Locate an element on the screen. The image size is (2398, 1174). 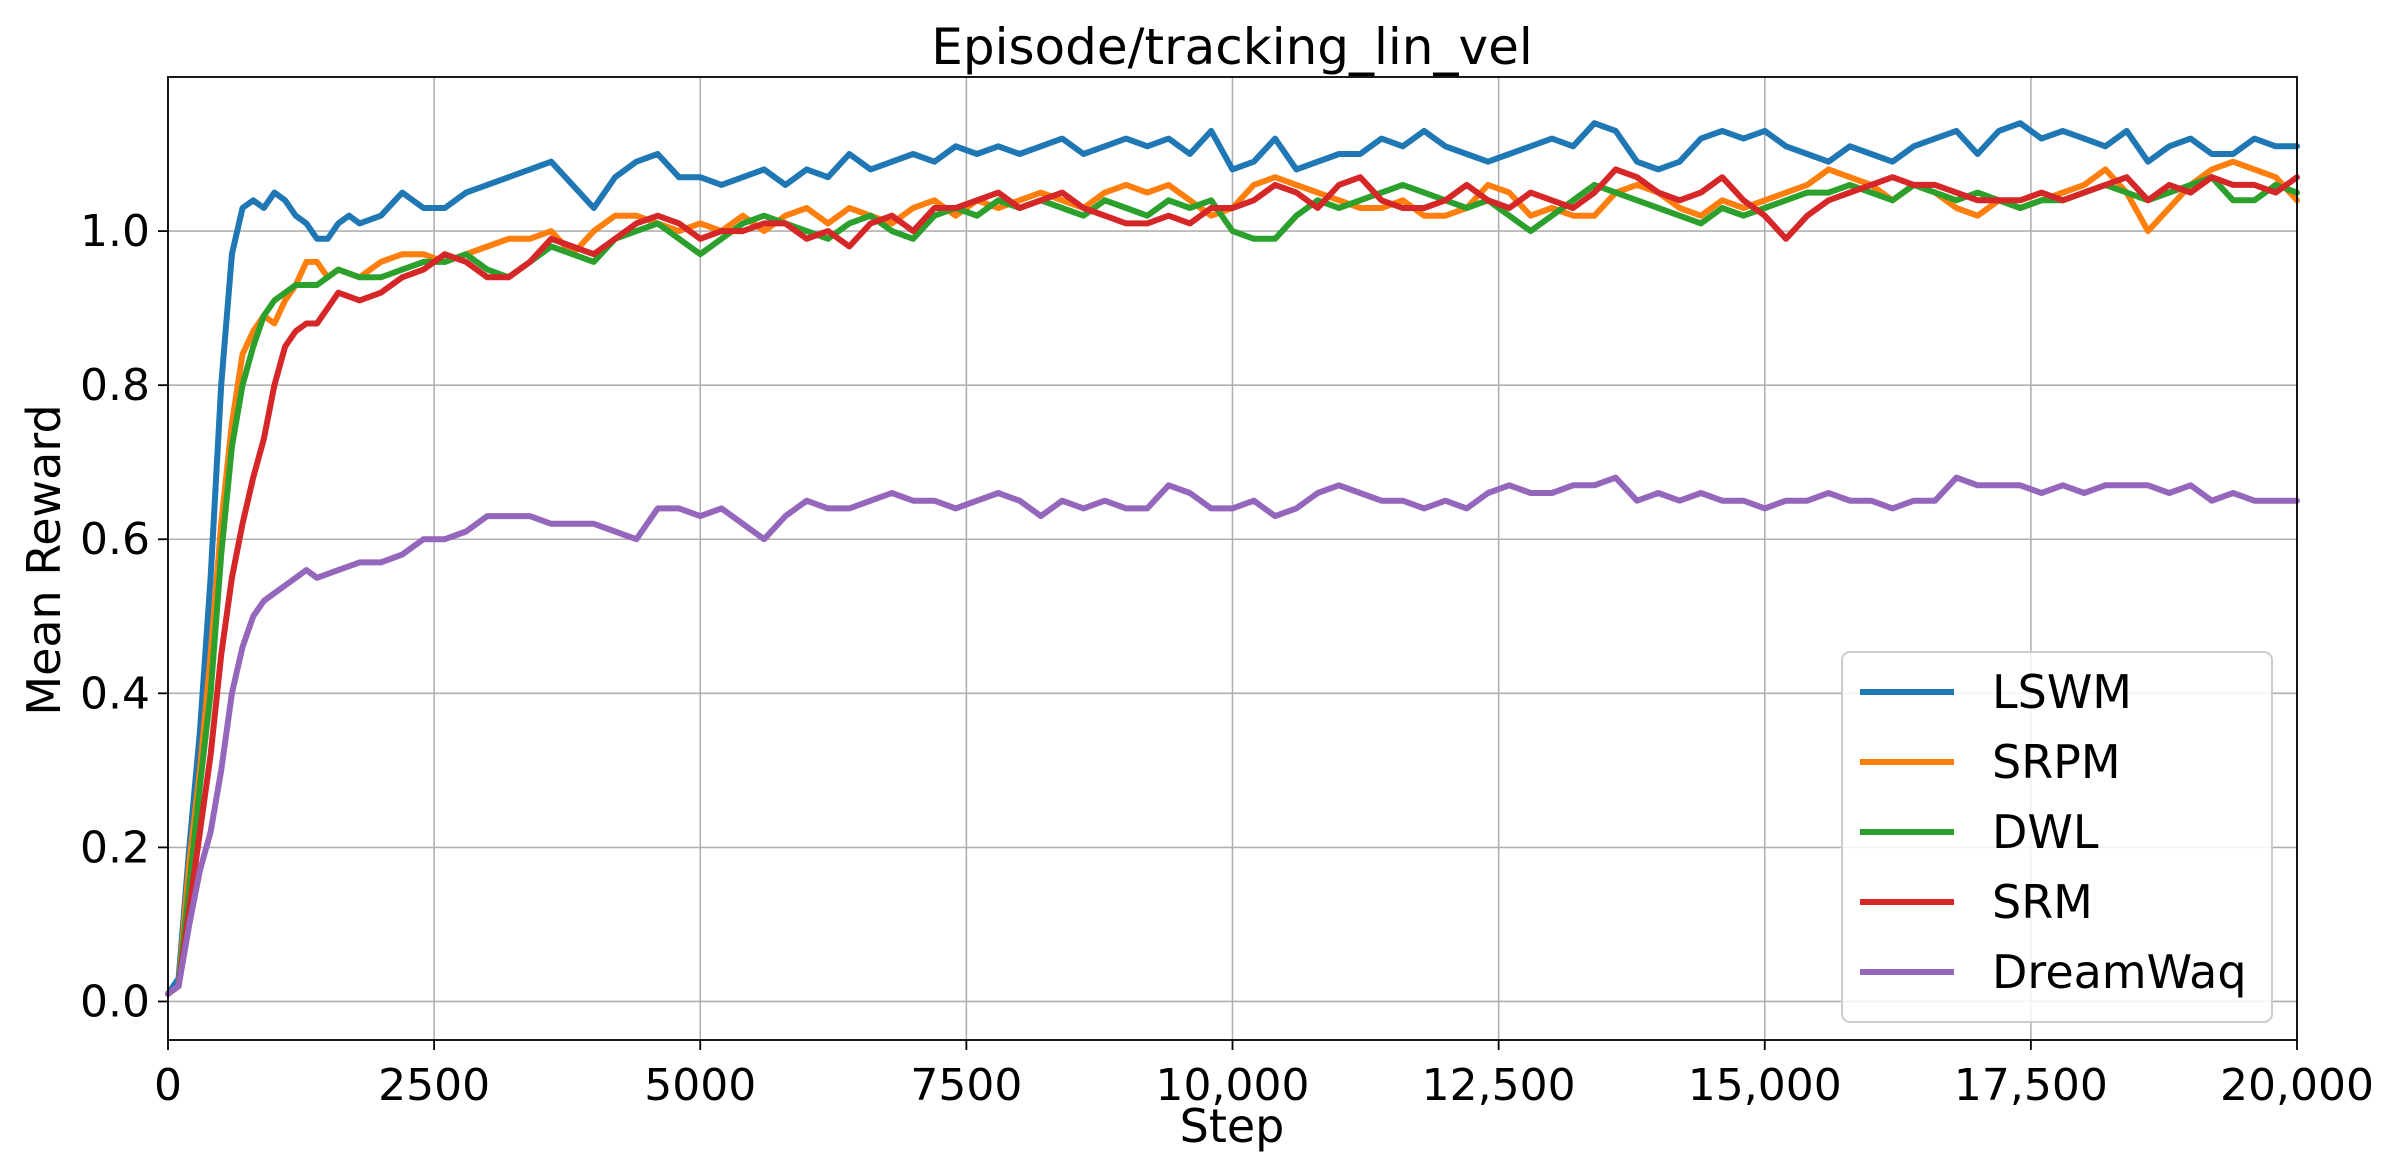
y-tick-label: 0.4 is located at coordinates (115, 693).